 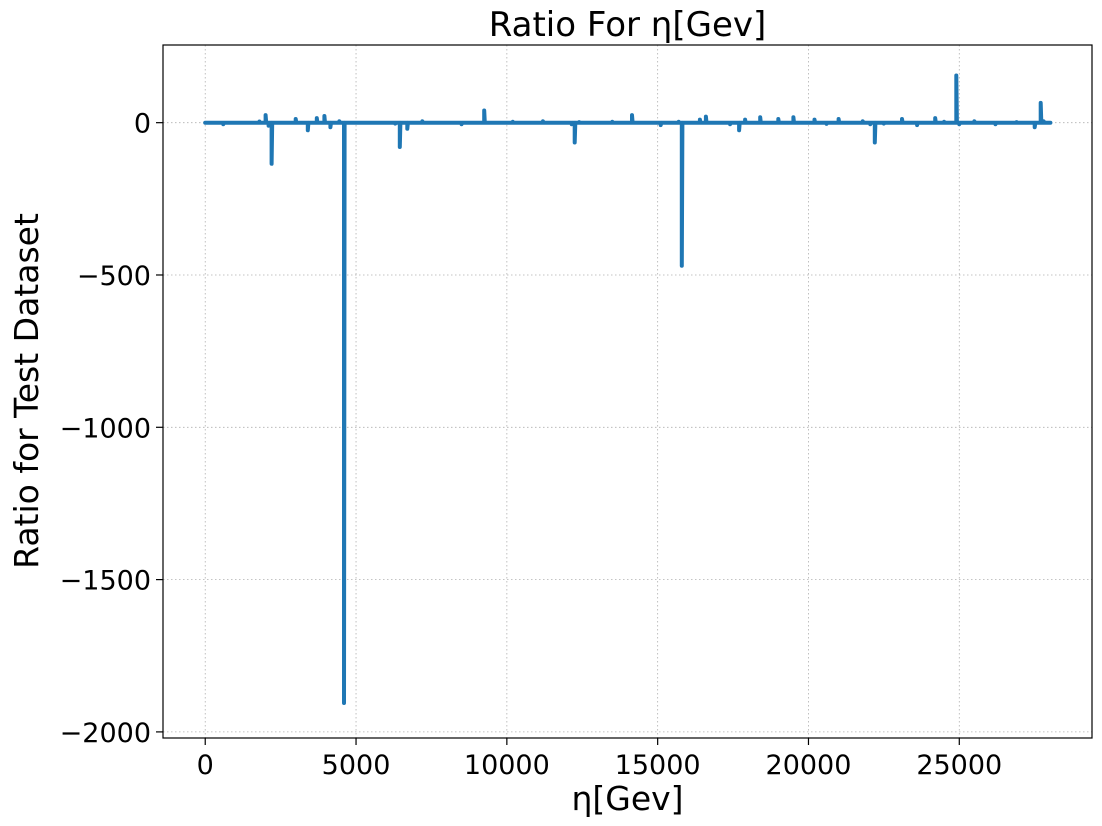 I want to click on y-tick-label: 0, so click(x=142, y=124).